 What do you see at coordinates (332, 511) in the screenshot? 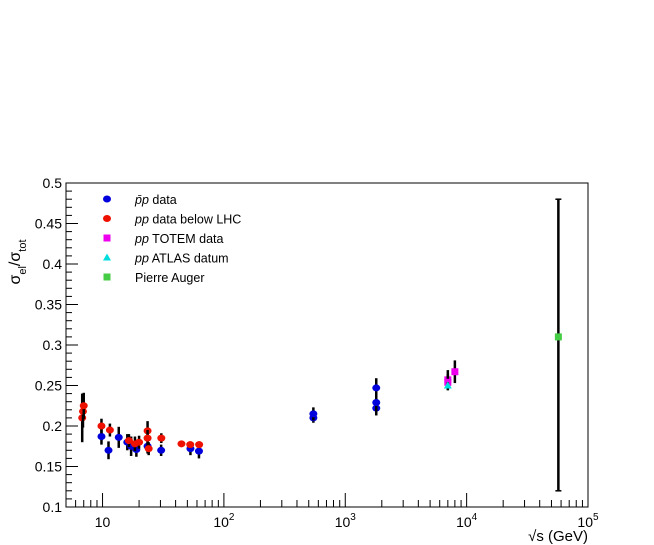
I see `x-axis: 10 10² 10³ 10⁴ 10⁵` at bounding box center [332, 511].